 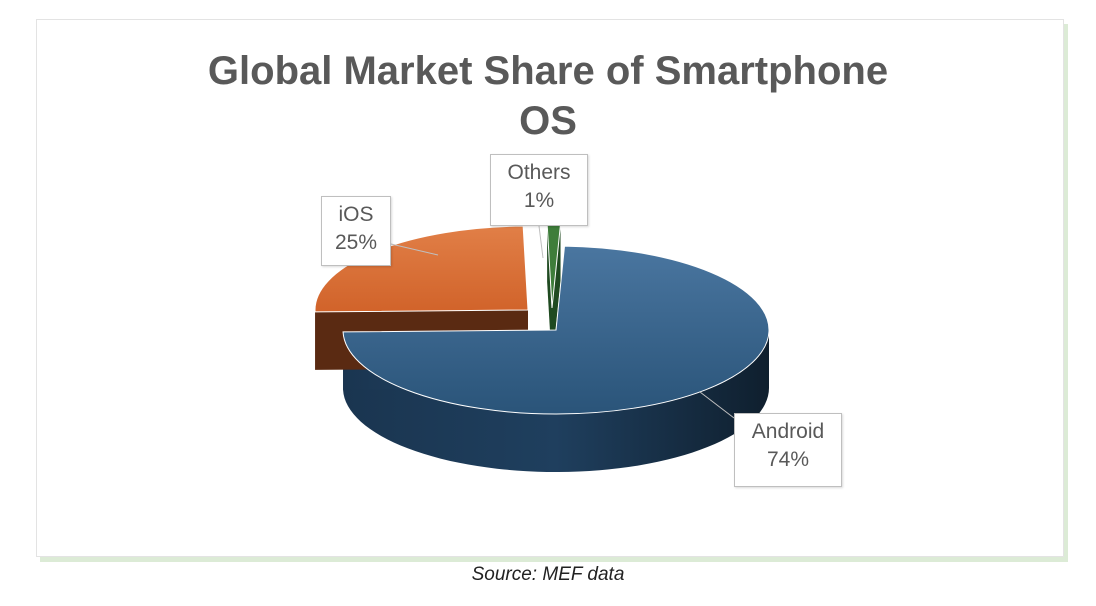 I want to click on chart-title-line-2: OS, so click(x=548, y=121).